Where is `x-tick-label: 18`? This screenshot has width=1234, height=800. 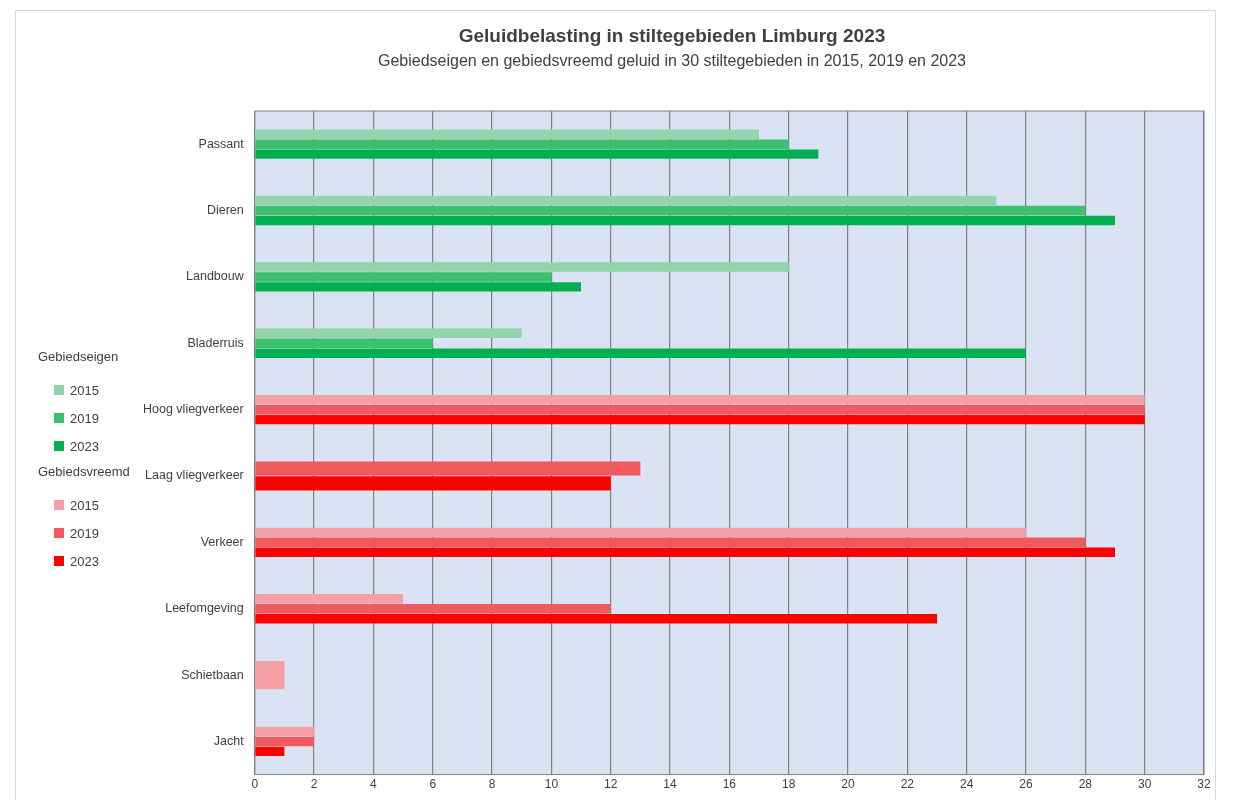
x-tick-label: 18 is located at coordinates (789, 784).